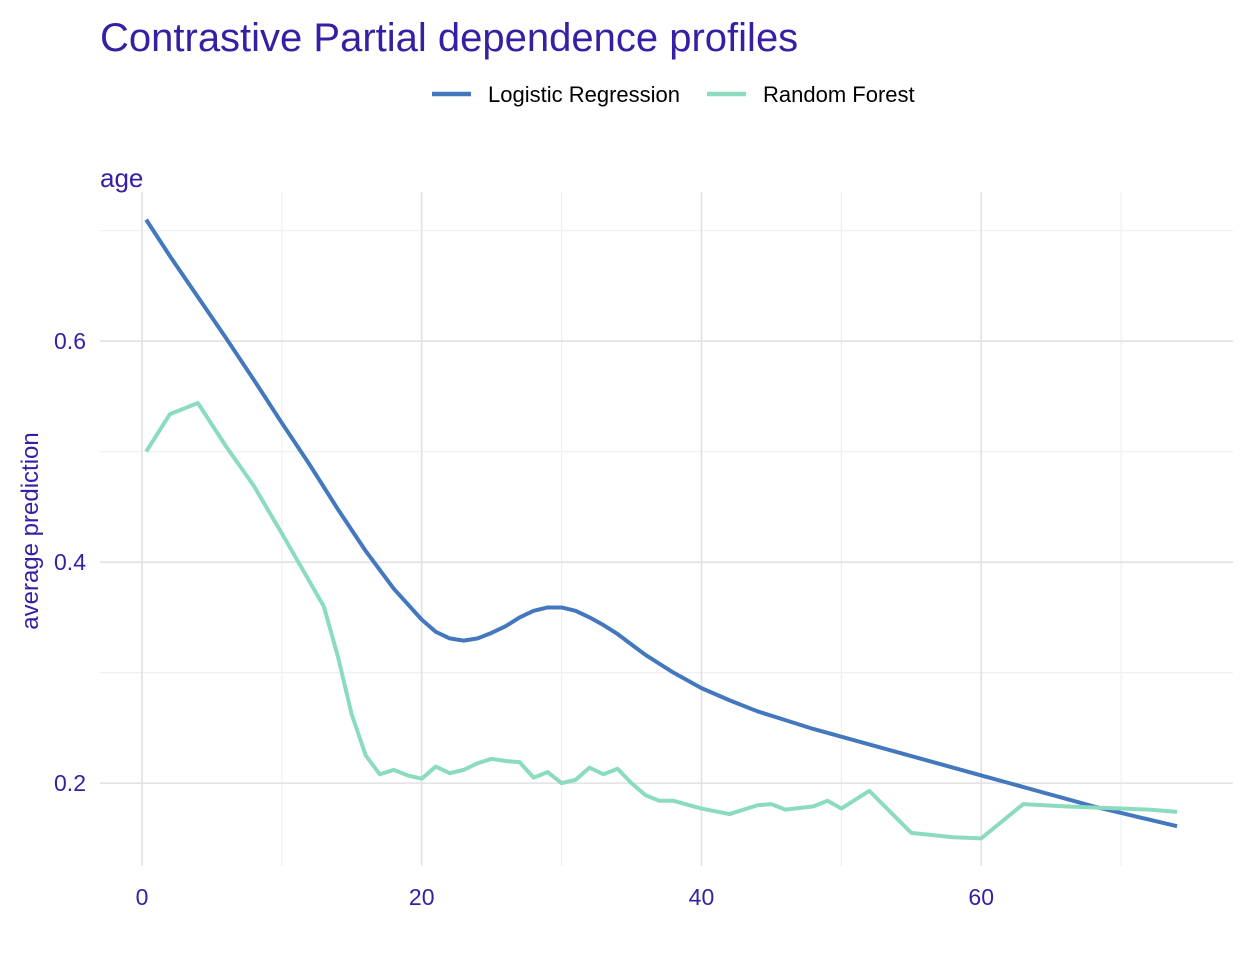 Image resolution: width=1248 pixels, height=960 pixels. I want to click on legend-label-1: Random Forest, so click(839, 94).